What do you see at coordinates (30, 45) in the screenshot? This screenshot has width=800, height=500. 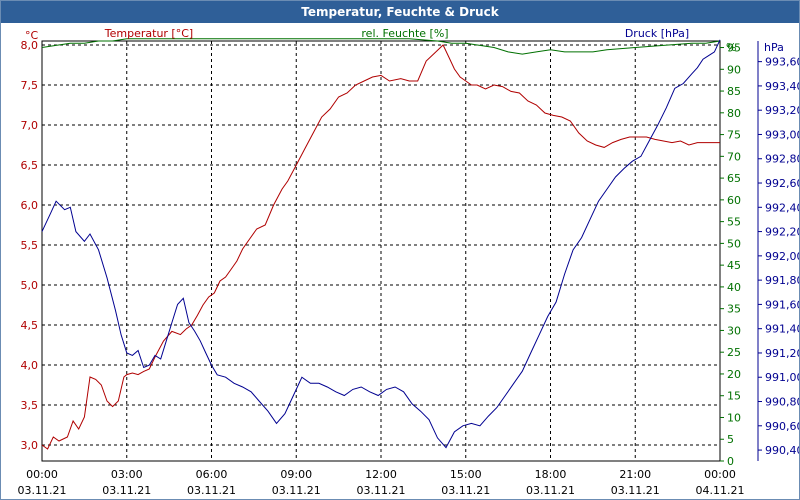 I see `temperature-tick-label: 8,0` at bounding box center [30, 45].